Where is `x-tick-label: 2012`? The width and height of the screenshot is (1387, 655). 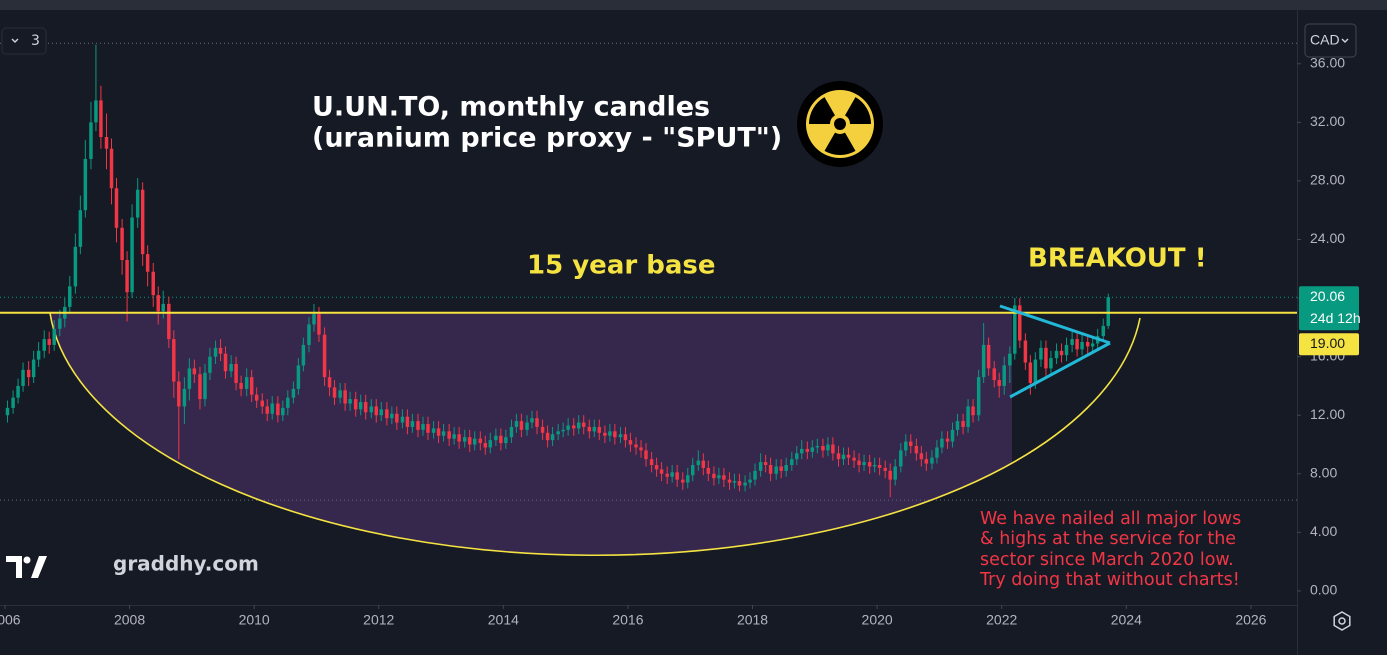
x-tick-label: 2012 is located at coordinates (378, 620).